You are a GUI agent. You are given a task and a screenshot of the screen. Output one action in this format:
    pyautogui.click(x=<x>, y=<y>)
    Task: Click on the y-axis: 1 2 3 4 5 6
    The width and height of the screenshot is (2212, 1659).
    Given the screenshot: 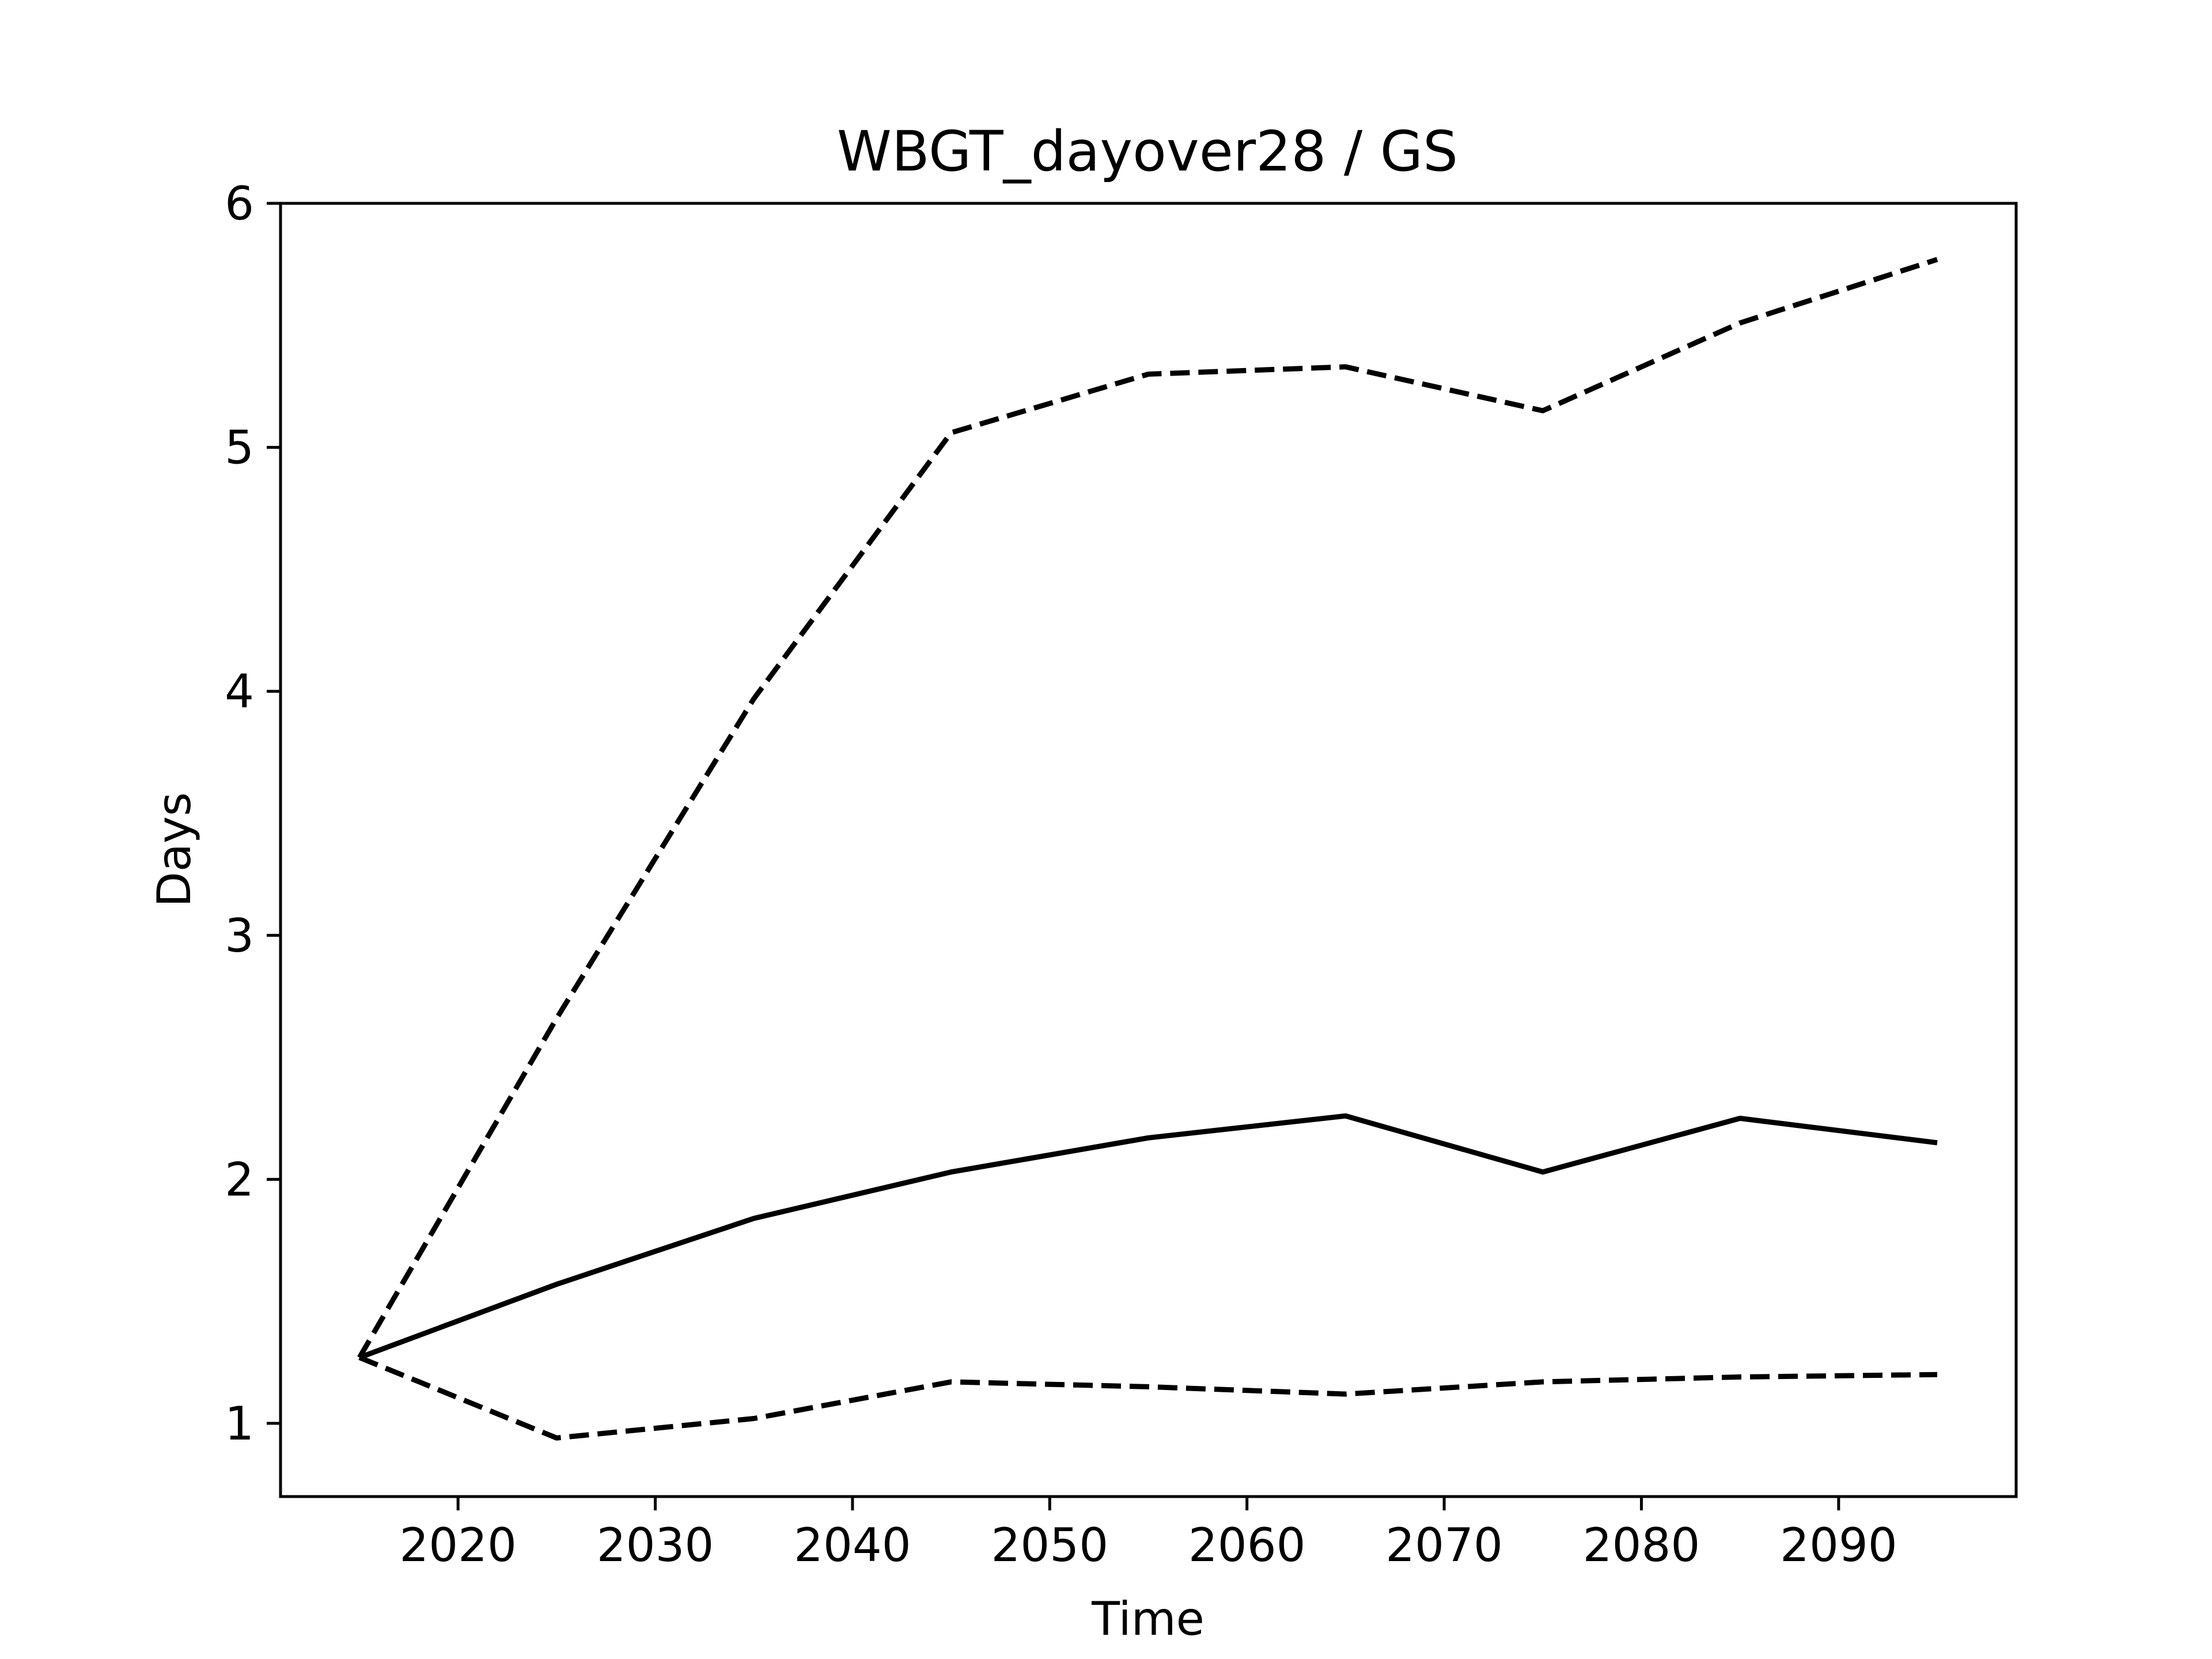 What is the action you would take?
    pyautogui.click(x=253, y=813)
    